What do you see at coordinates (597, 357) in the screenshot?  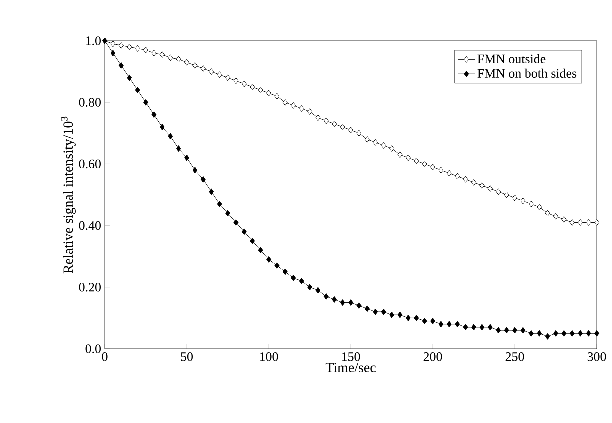 I see `x-tick-label: 300` at bounding box center [597, 357].